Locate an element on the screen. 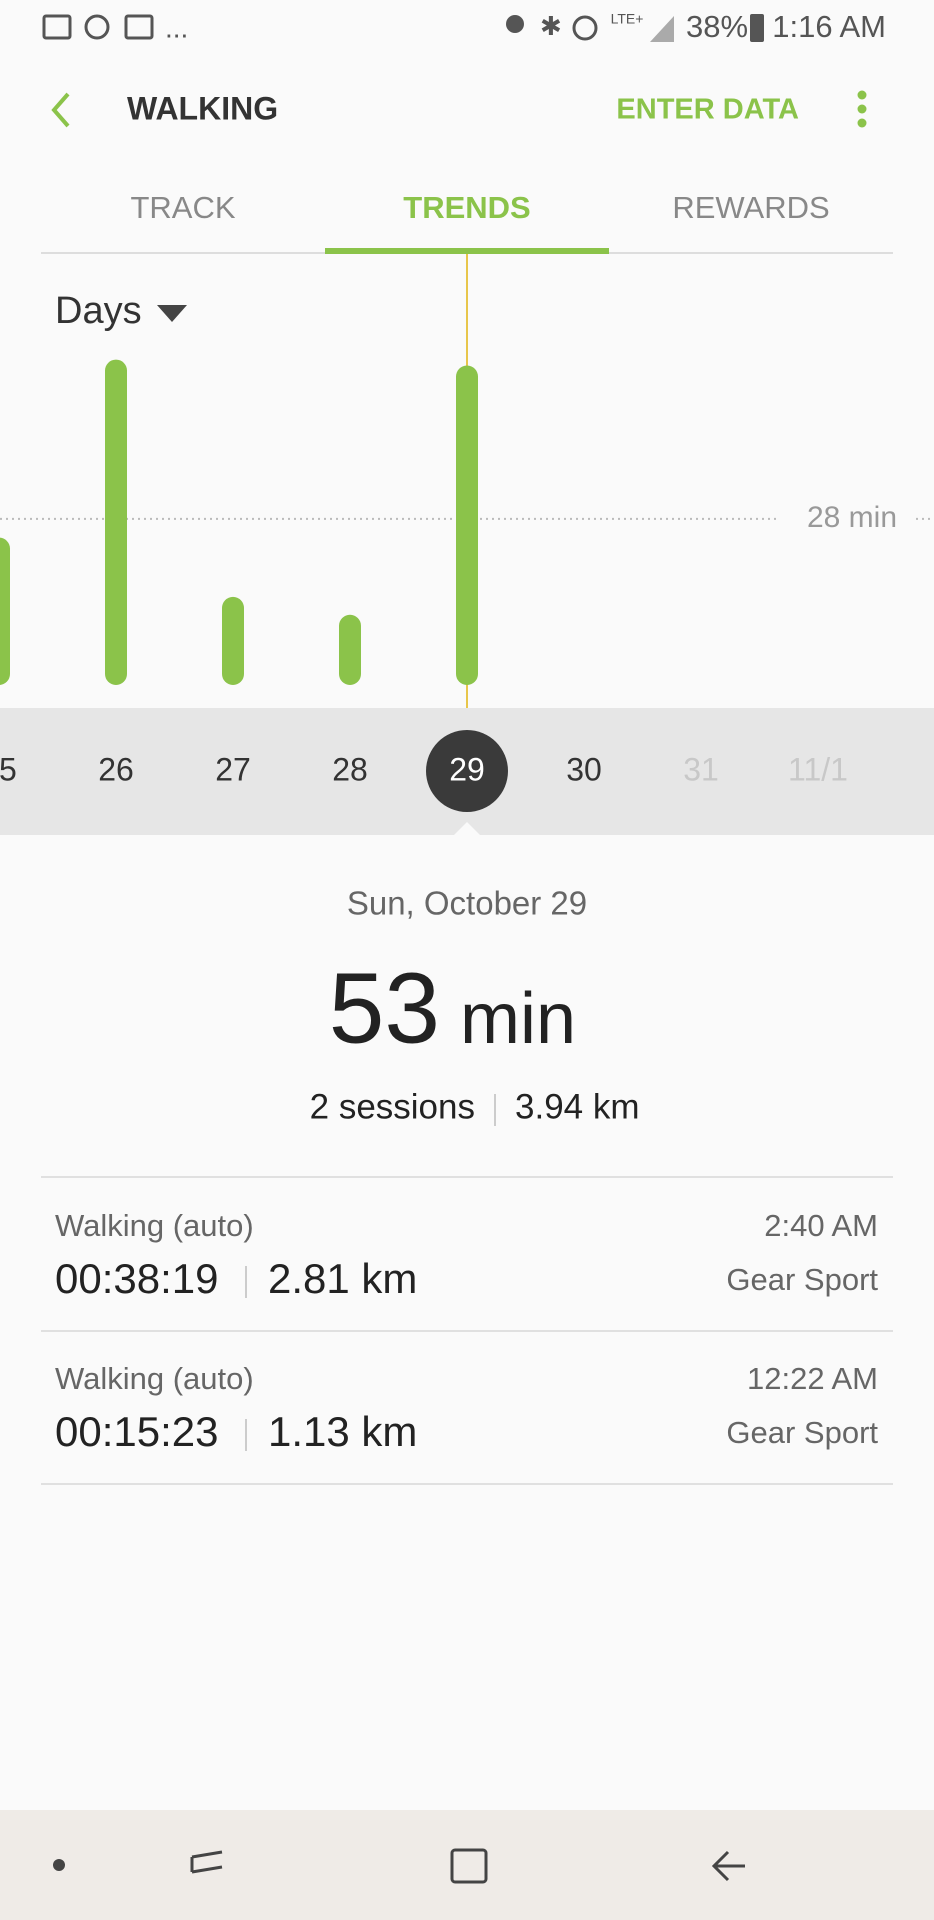  header-title: WALKING is located at coordinates (202, 108).